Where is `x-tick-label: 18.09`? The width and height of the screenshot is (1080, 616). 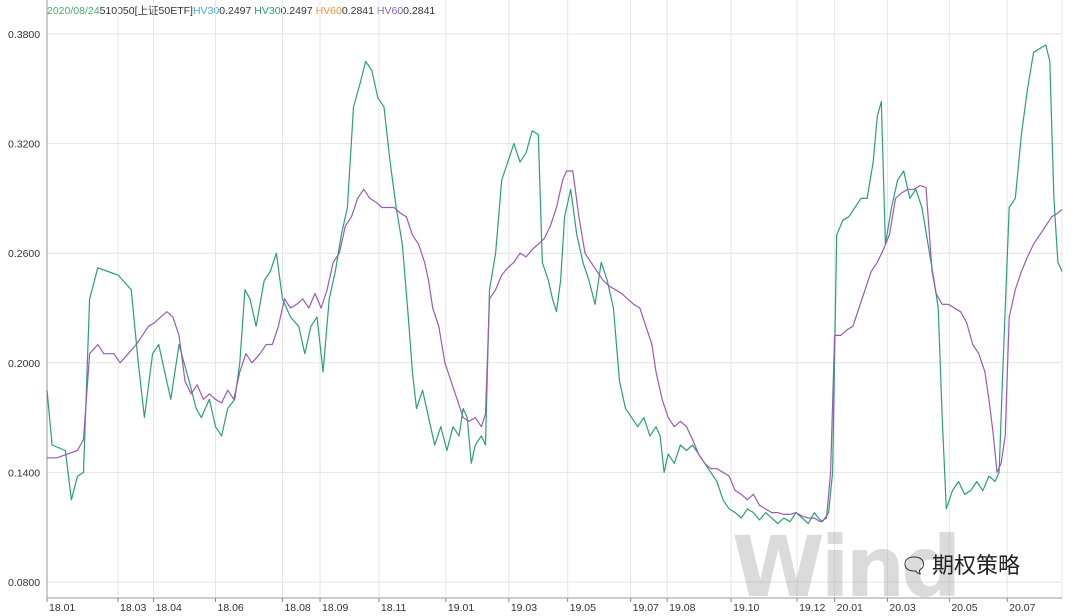 x-tick-label: 18.09 is located at coordinates (335, 607).